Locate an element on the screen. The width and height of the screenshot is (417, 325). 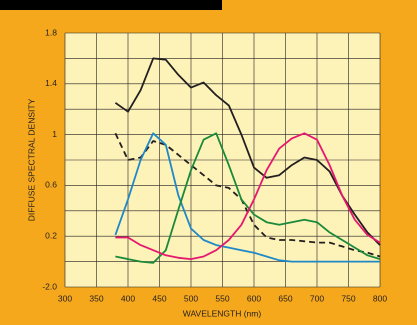
x-tick-label: 700 is located at coordinates (317, 298).